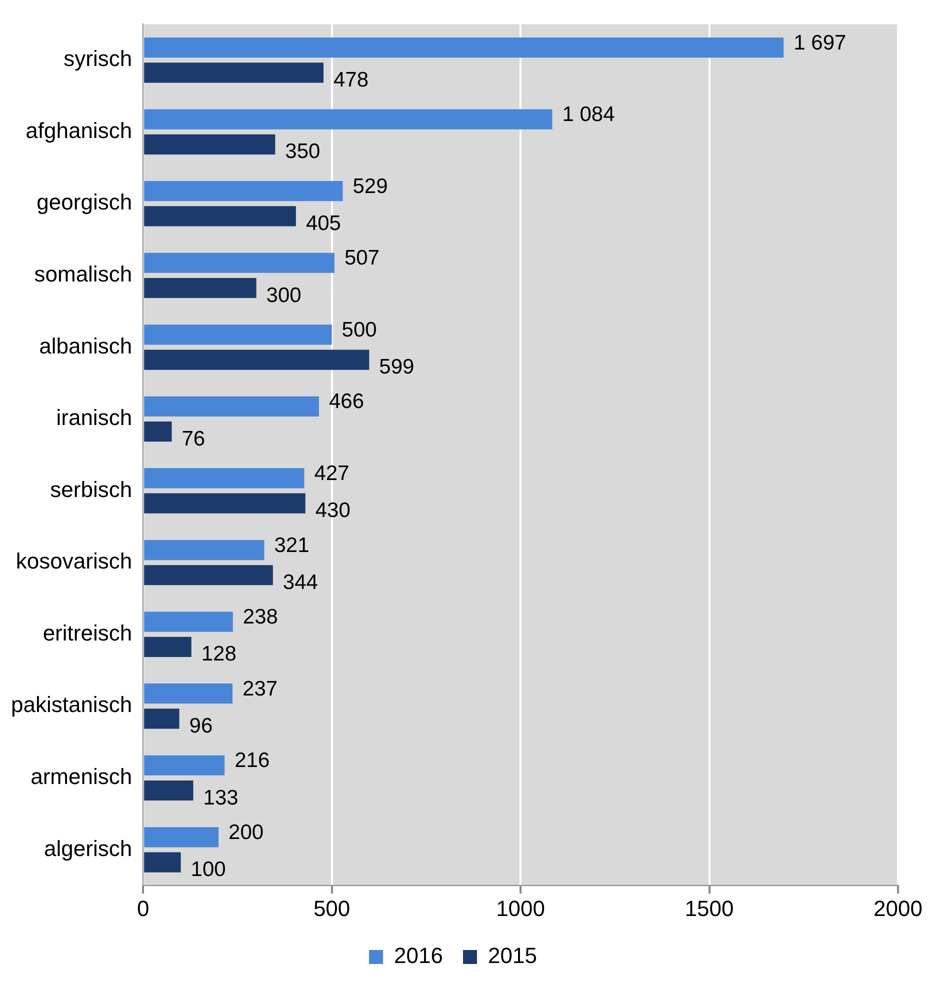  What do you see at coordinates (252, 760) in the screenshot?
I see `data-label: 216` at bounding box center [252, 760].